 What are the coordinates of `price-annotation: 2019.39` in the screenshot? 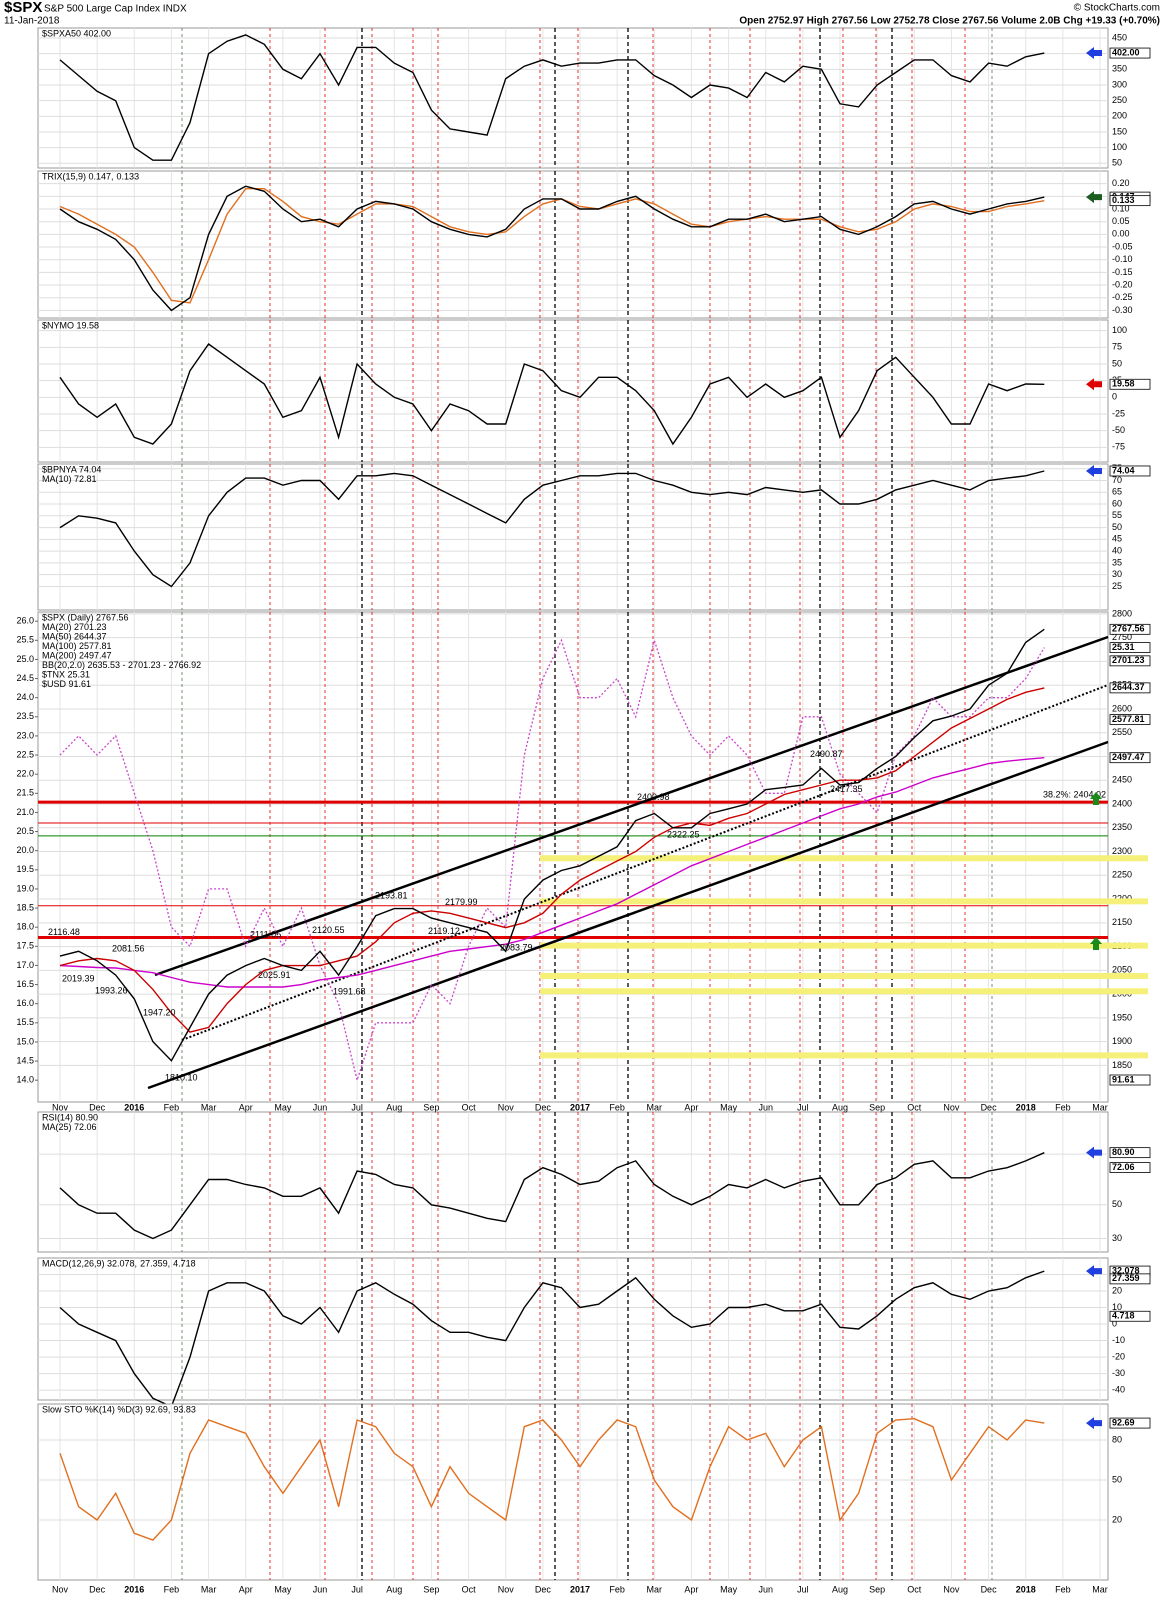 It's located at (78, 978).